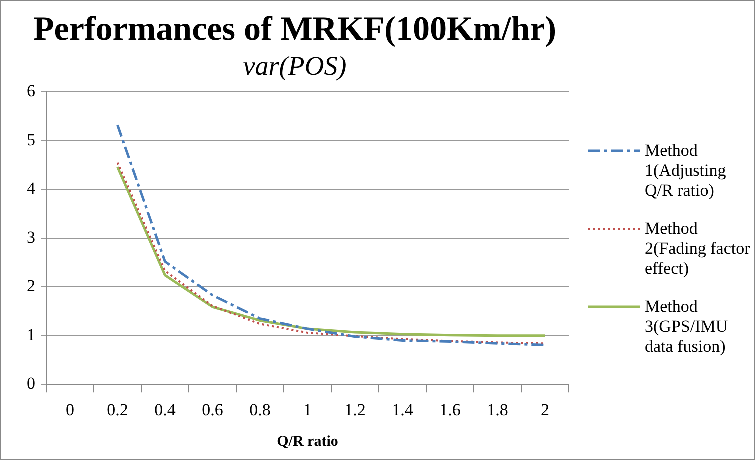  I want to click on y-tick-label: 6, so click(31, 91).